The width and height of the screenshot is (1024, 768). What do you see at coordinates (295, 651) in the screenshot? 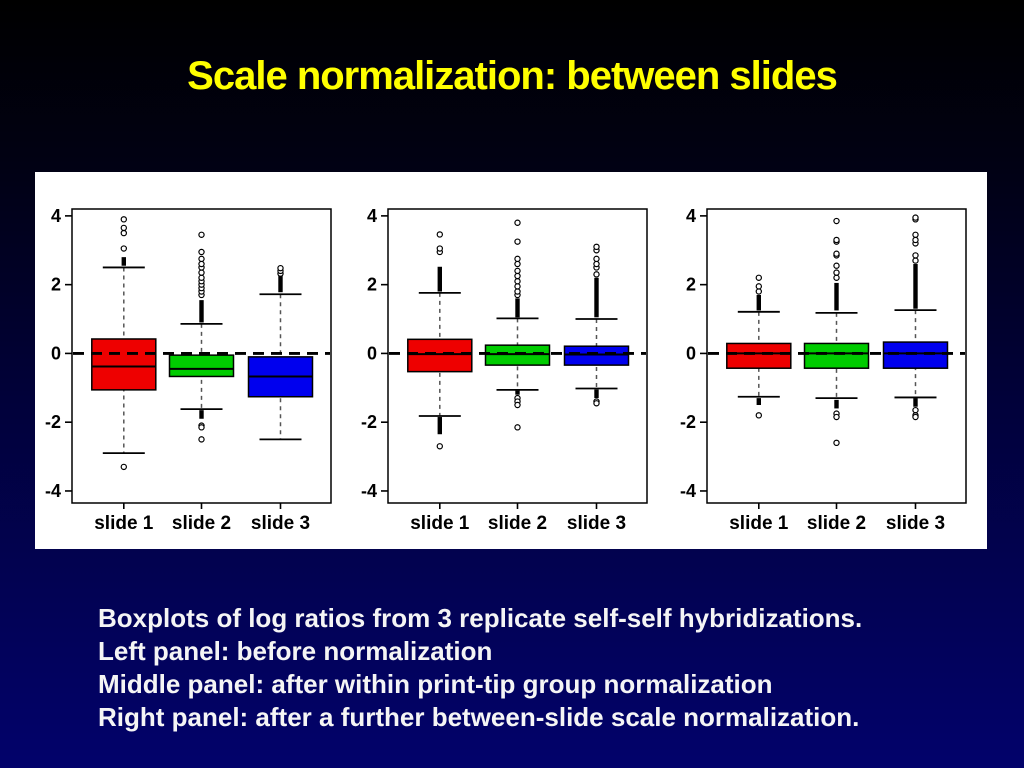
I see `caption-line-2: Left panel: before normalization` at bounding box center [295, 651].